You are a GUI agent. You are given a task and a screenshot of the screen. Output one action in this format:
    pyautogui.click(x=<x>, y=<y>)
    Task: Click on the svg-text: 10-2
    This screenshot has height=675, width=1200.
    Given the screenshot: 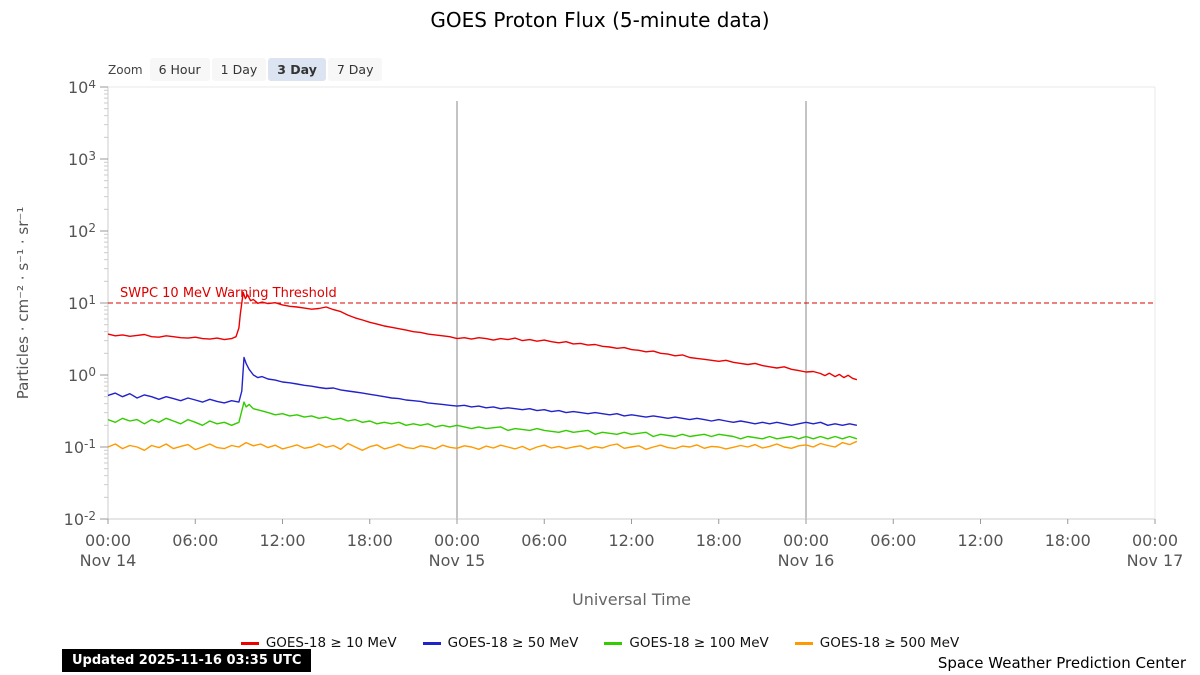 What is the action you would take?
    pyautogui.click(x=80, y=519)
    